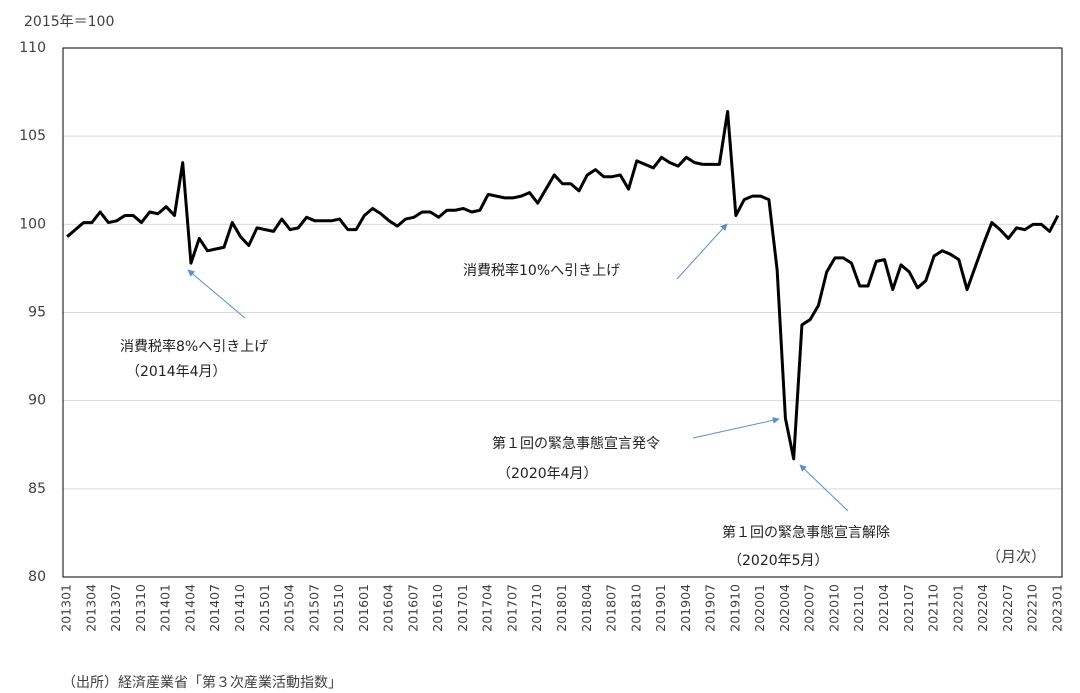 This screenshot has height=693, width=1080. Describe the element at coordinates (363, 608) in the screenshot. I see `x-tick-label: 201601` at that location.